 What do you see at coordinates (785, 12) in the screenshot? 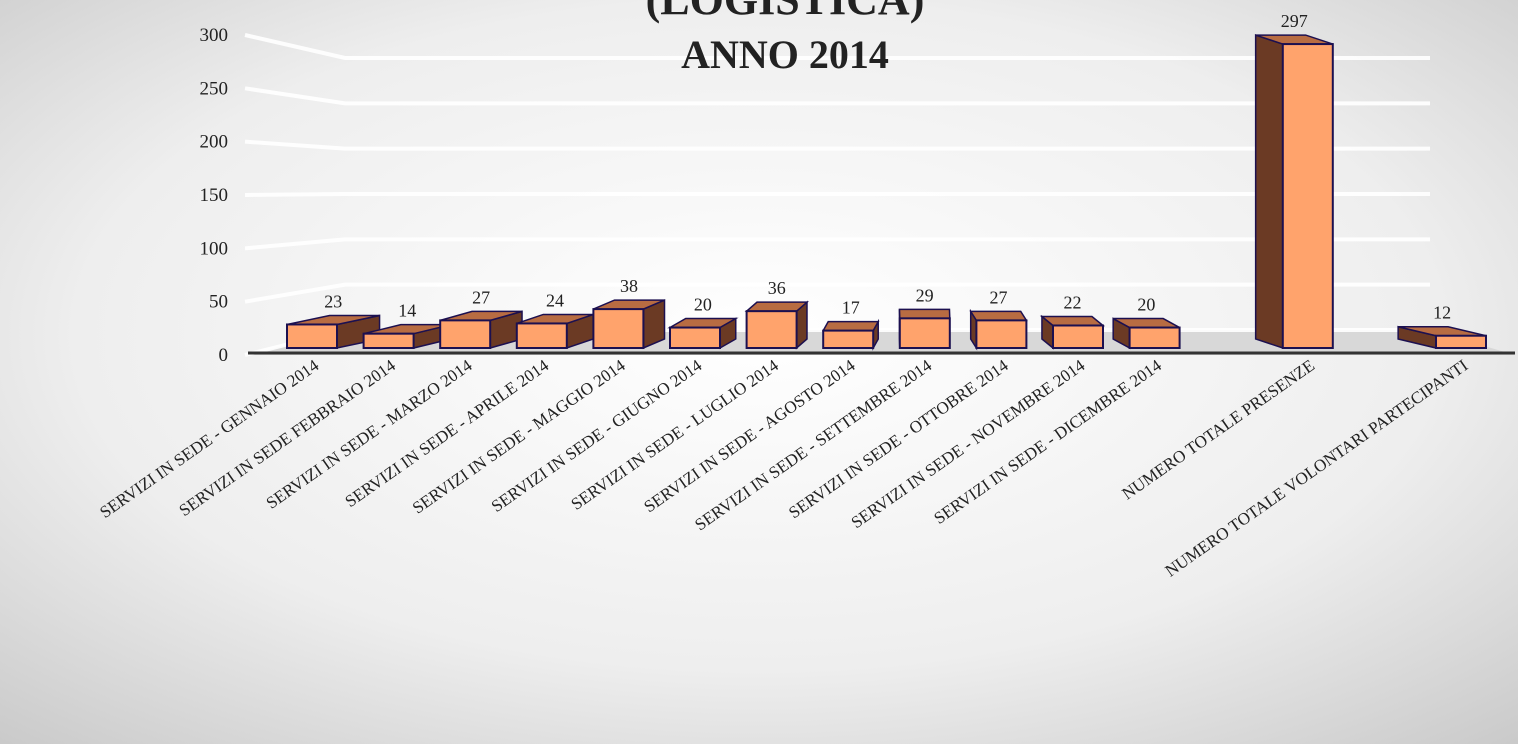
I see `chart-title: (LOGISTICA)` at bounding box center [785, 12].